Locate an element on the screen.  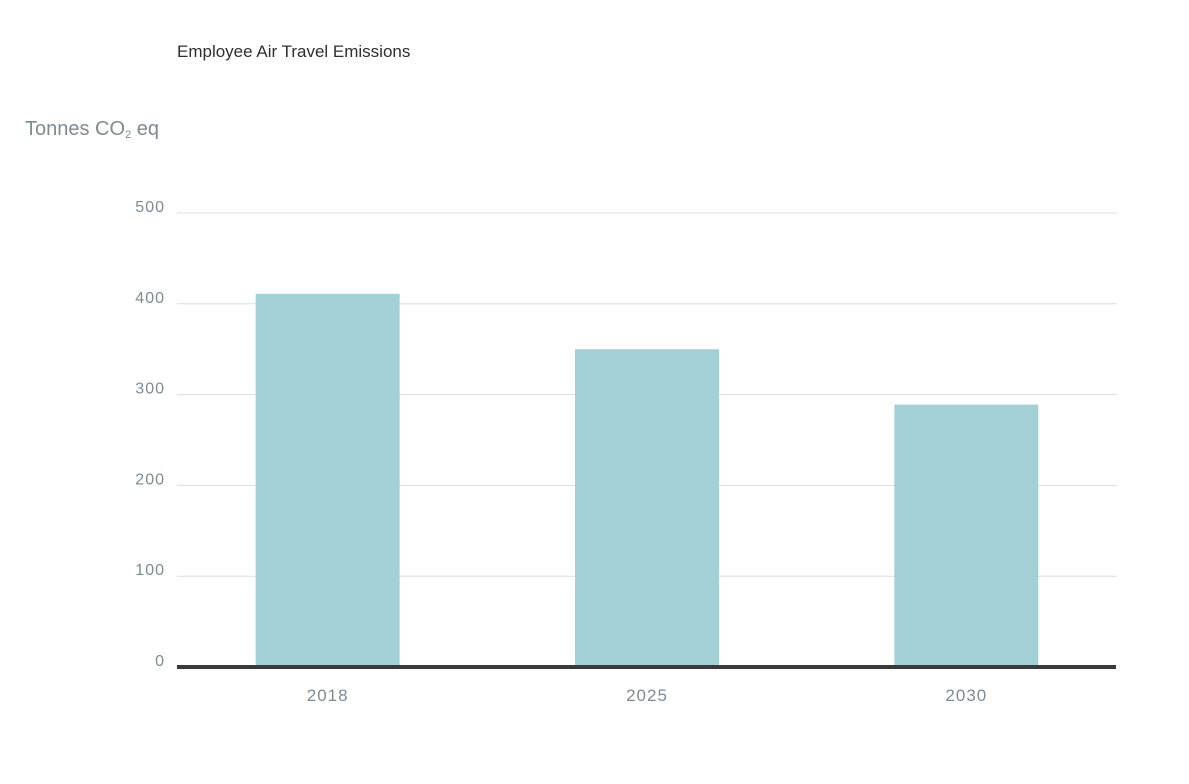
y-axis-label: Tonnes CO2 eq is located at coordinates (92, 129).